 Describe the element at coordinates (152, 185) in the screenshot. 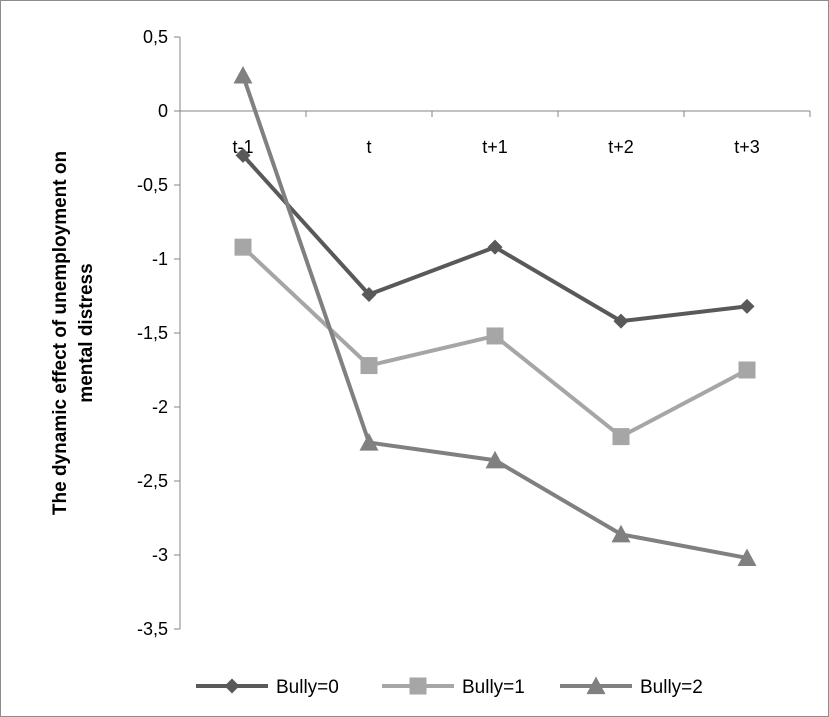

I see `y-tick-label: -0,5` at that location.